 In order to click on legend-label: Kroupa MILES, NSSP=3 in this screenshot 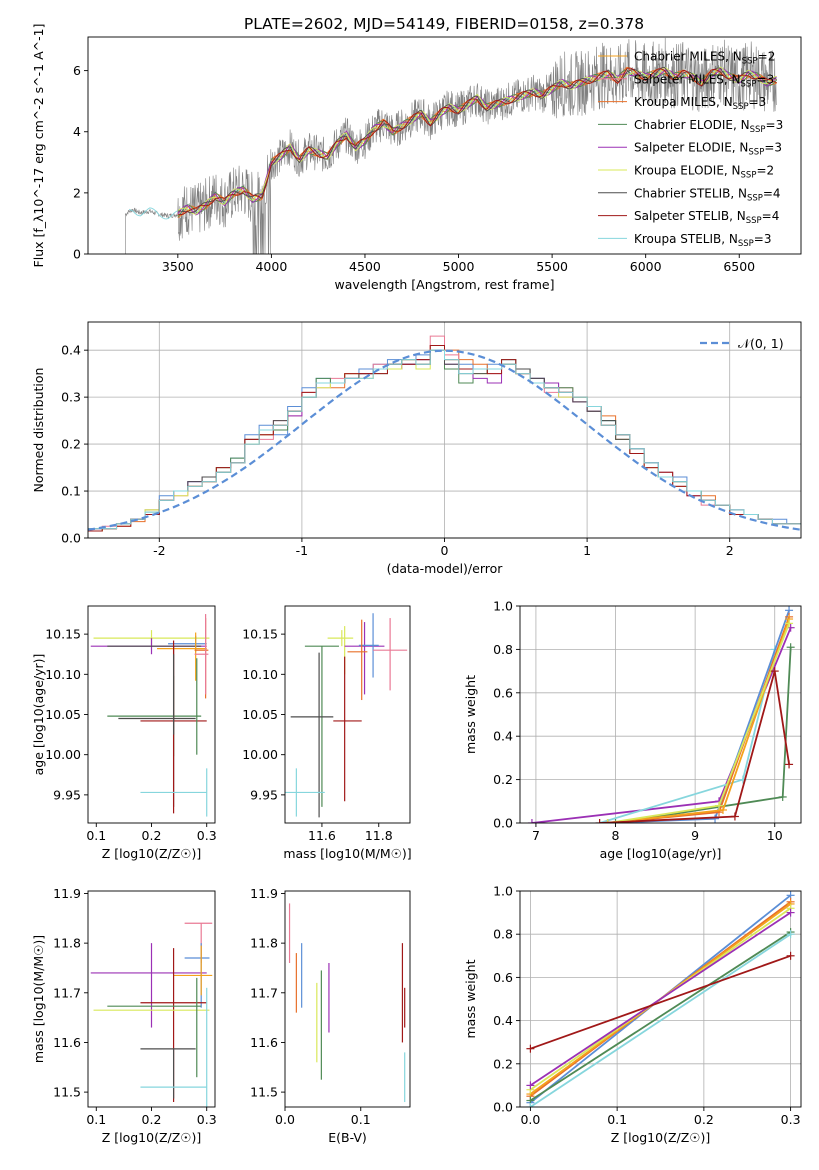, I will do `click(700, 103)`.